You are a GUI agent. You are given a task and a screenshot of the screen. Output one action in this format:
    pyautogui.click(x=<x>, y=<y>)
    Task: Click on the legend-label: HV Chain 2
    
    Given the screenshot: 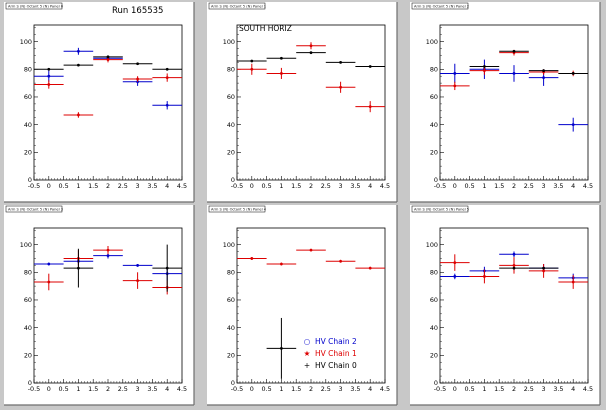 What is the action you would take?
    pyautogui.click(x=336, y=341)
    